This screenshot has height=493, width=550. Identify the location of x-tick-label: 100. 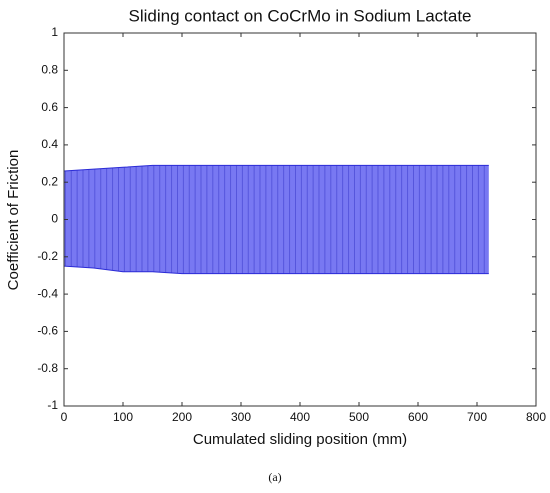
(123, 417).